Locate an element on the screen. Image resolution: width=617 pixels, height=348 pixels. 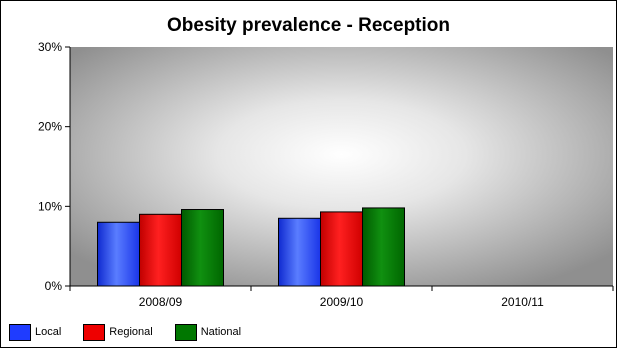
y-tick-label: 10% is located at coordinates (50, 206).